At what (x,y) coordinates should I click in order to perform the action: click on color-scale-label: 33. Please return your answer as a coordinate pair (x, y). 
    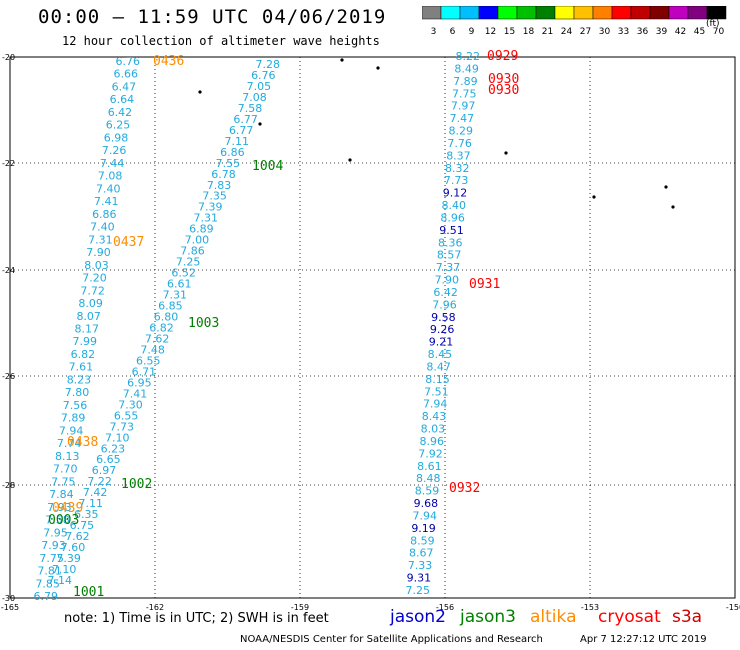
    Looking at the image, I should click on (623, 32).